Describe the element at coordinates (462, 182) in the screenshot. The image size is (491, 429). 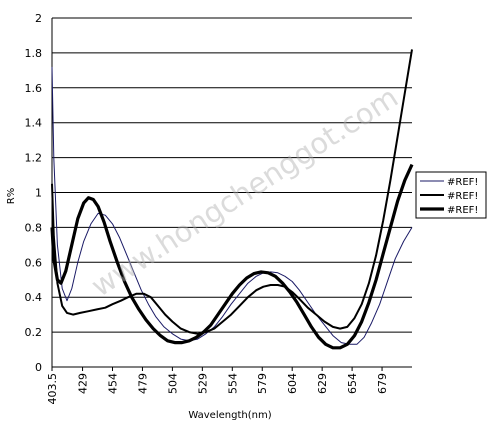
I see `legend-label-1: #REF!` at that location.